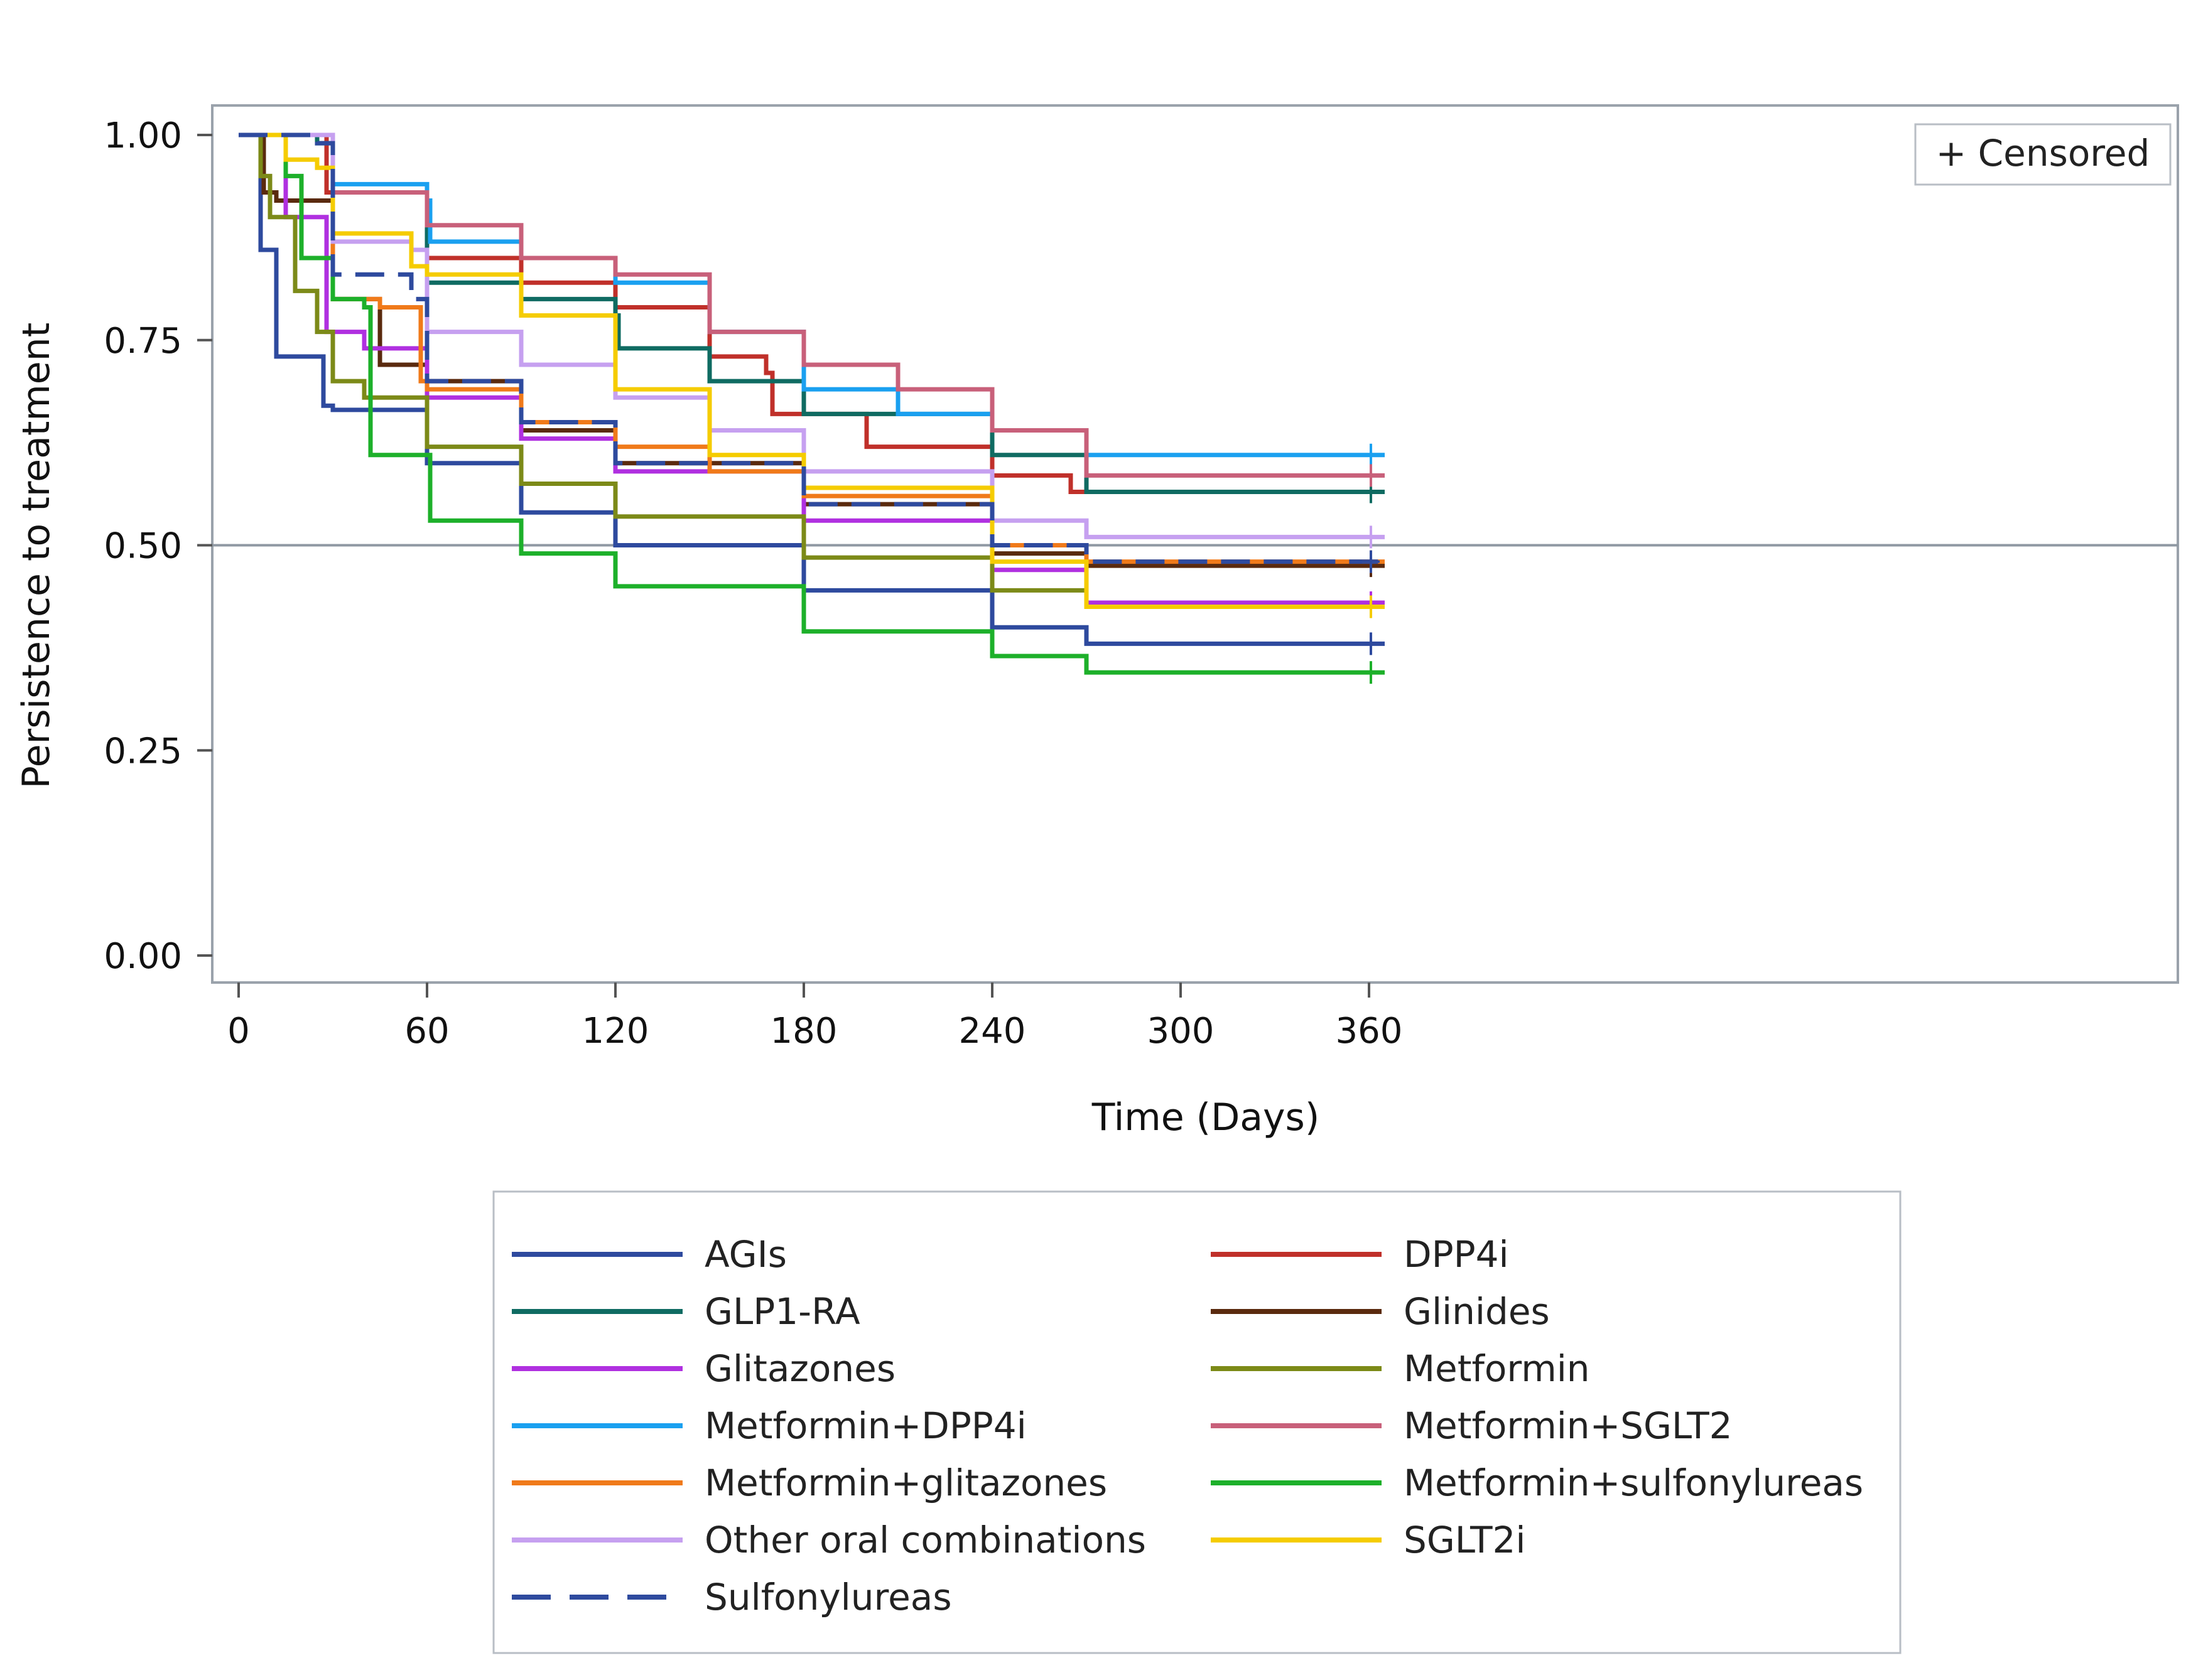 The width and height of the screenshot is (2208, 1680). Describe the element at coordinates (143, 546) in the screenshot. I see `y-tick-label: 0.50` at that location.